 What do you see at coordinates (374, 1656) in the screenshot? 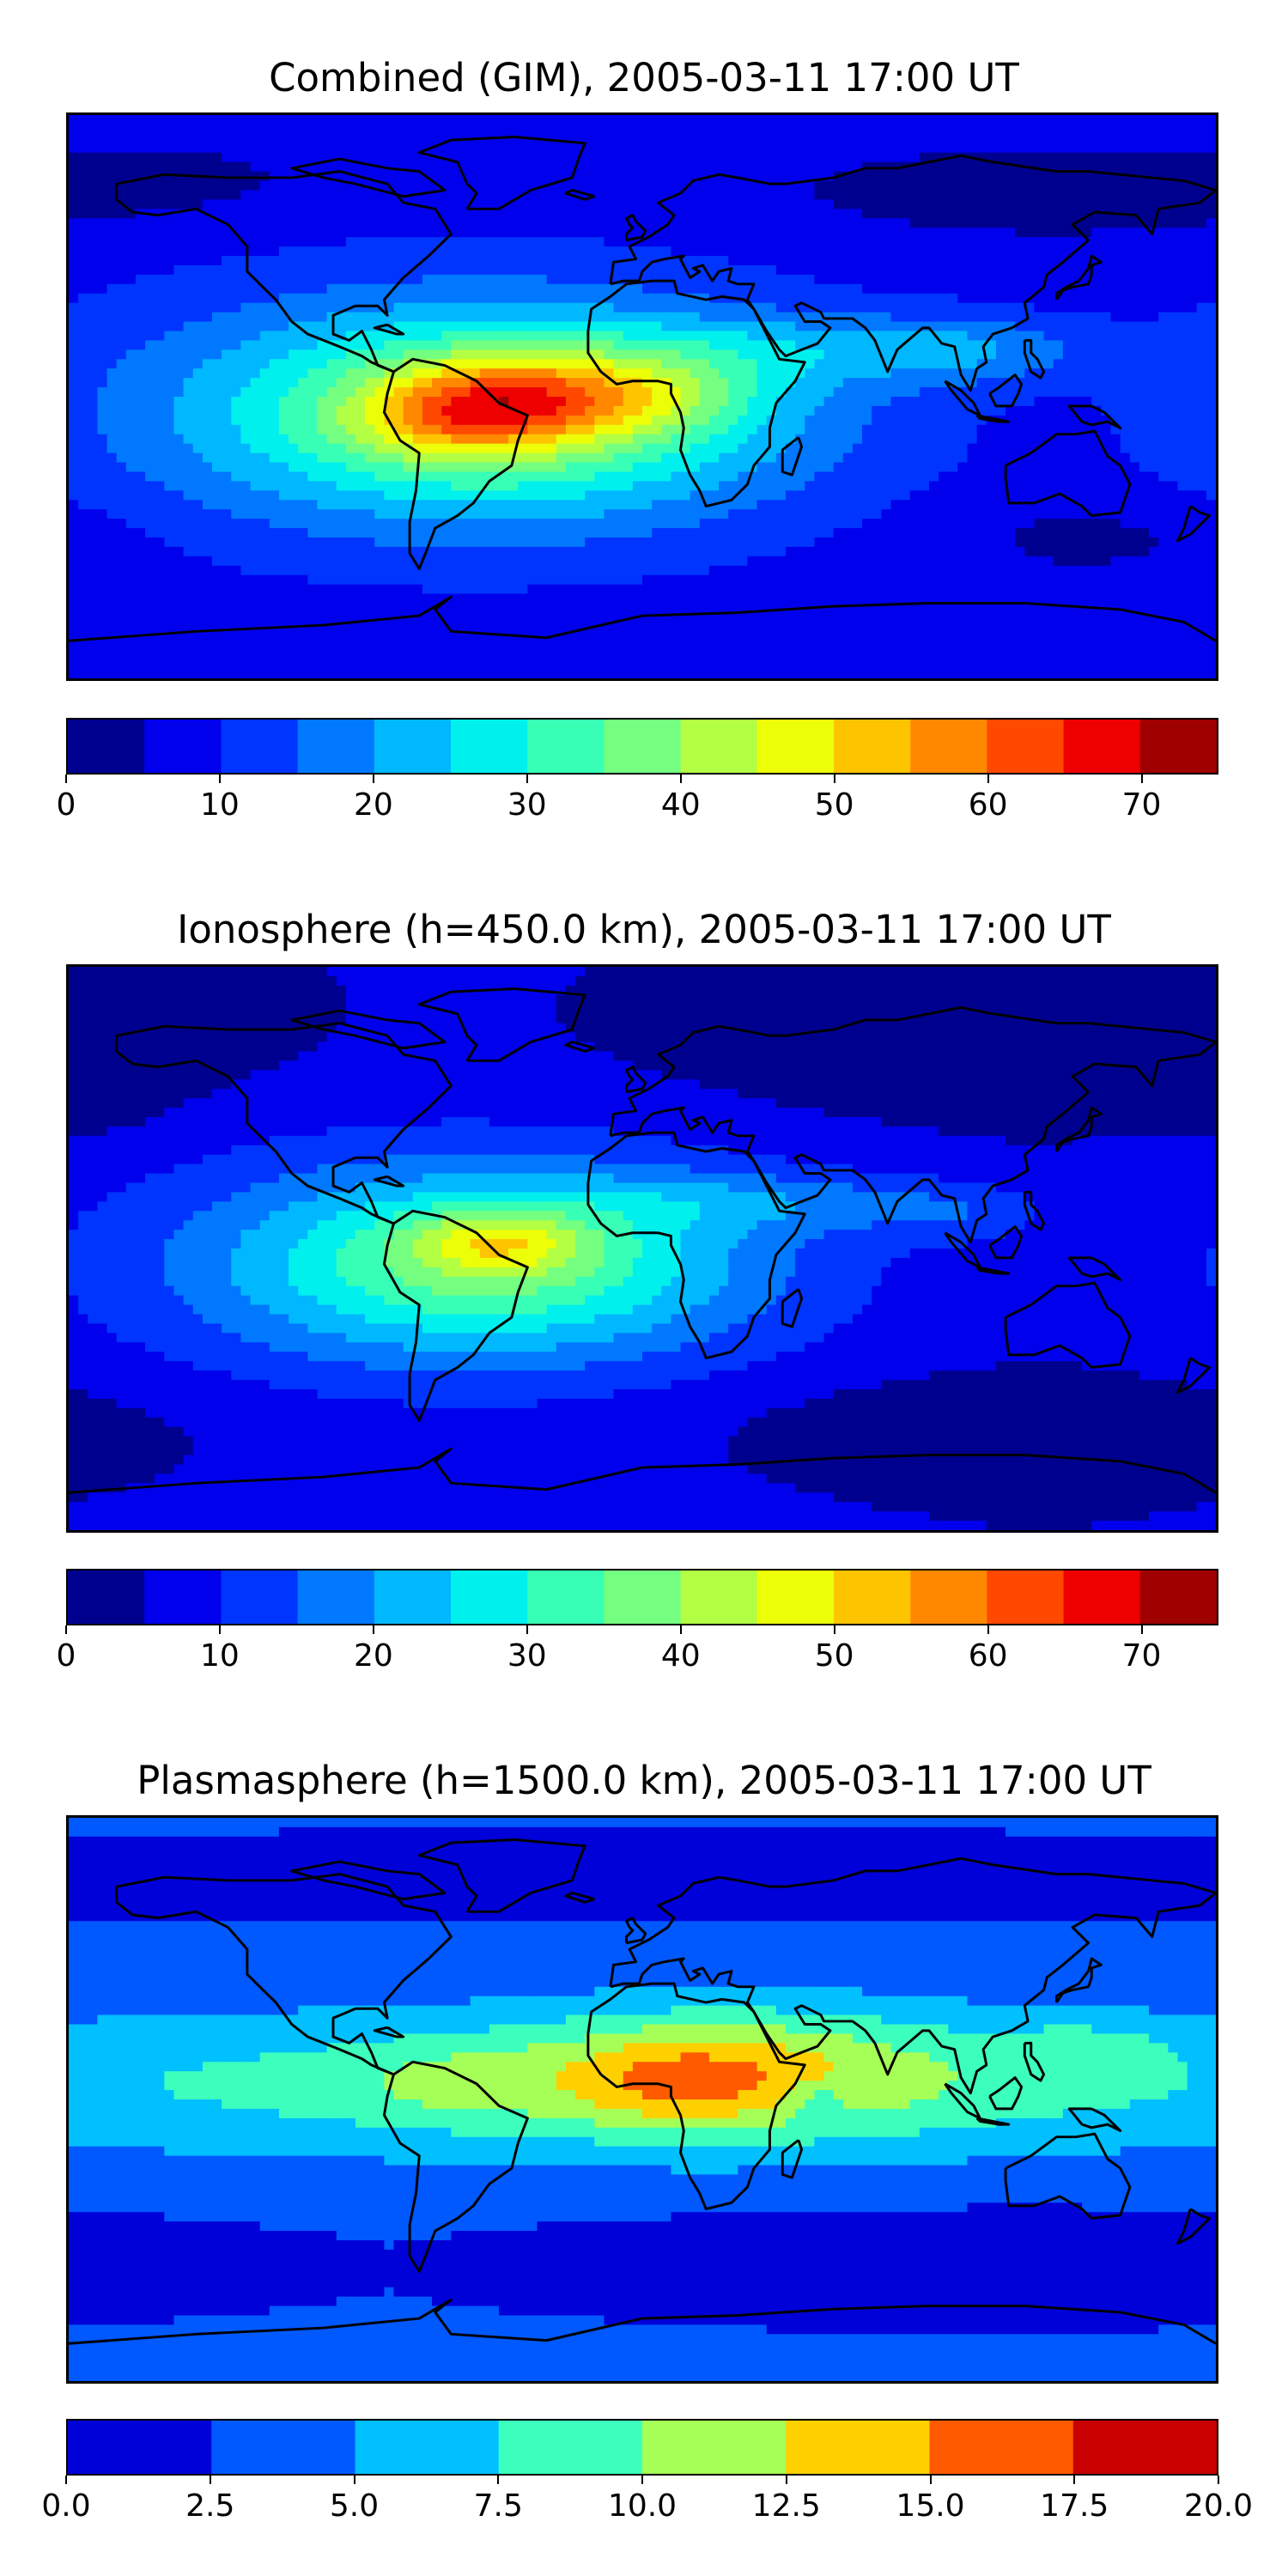
I see `colorbar-tick-label: 20` at bounding box center [374, 1656].